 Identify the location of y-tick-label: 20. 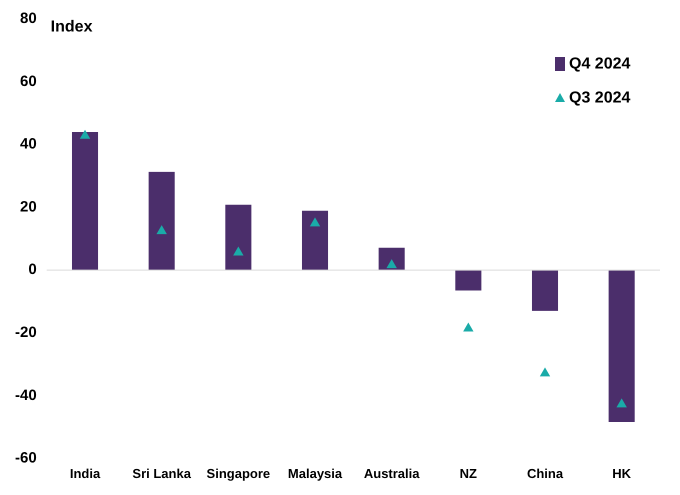
(28, 207).